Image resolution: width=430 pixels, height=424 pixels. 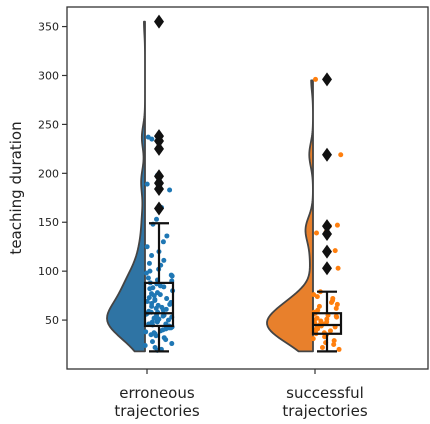 I want to click on x-category-label-line: erroneous, so click(x=157, y=393).